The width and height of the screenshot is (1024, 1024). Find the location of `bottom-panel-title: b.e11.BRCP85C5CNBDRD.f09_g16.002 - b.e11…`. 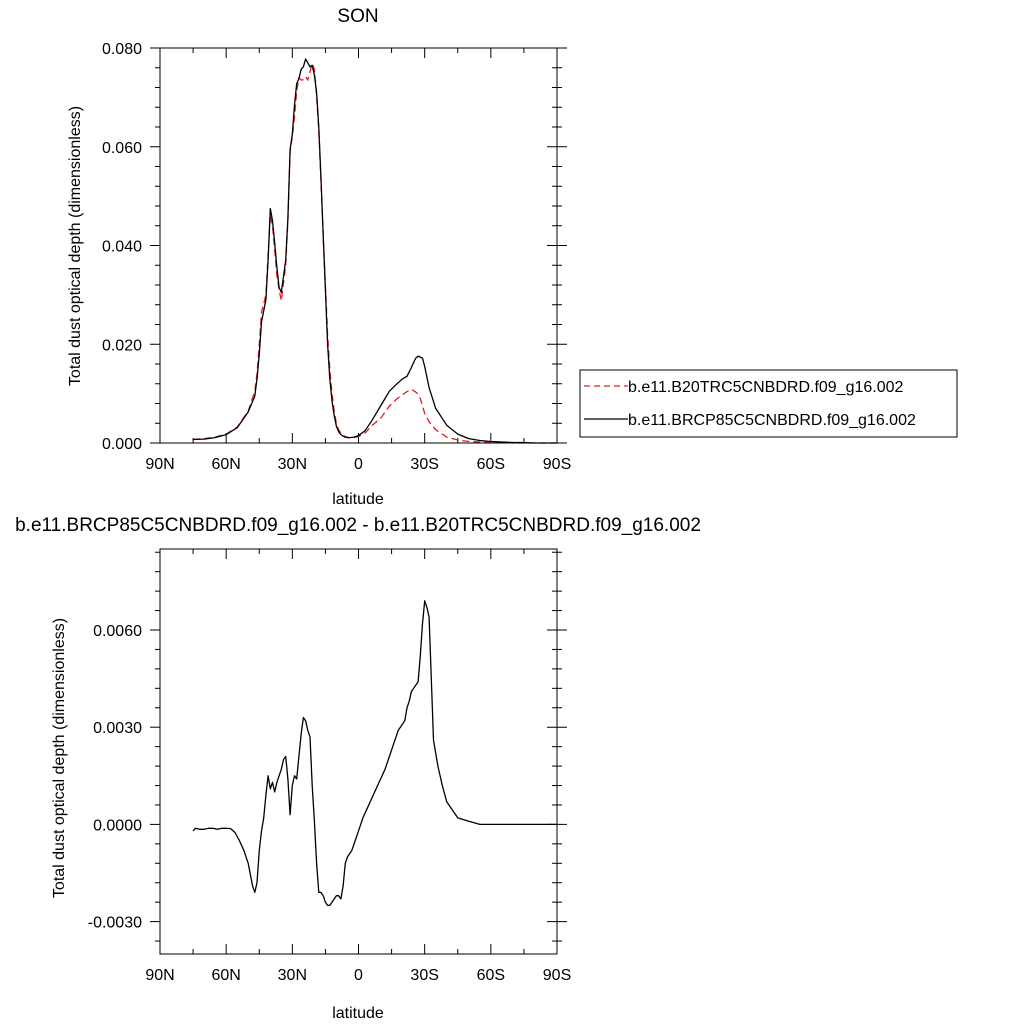

bottom-panel-title: b.e11.BRCP85C5CNBDRD.f09_g16.002 - b.e11… is located at coordinates (358, 525).